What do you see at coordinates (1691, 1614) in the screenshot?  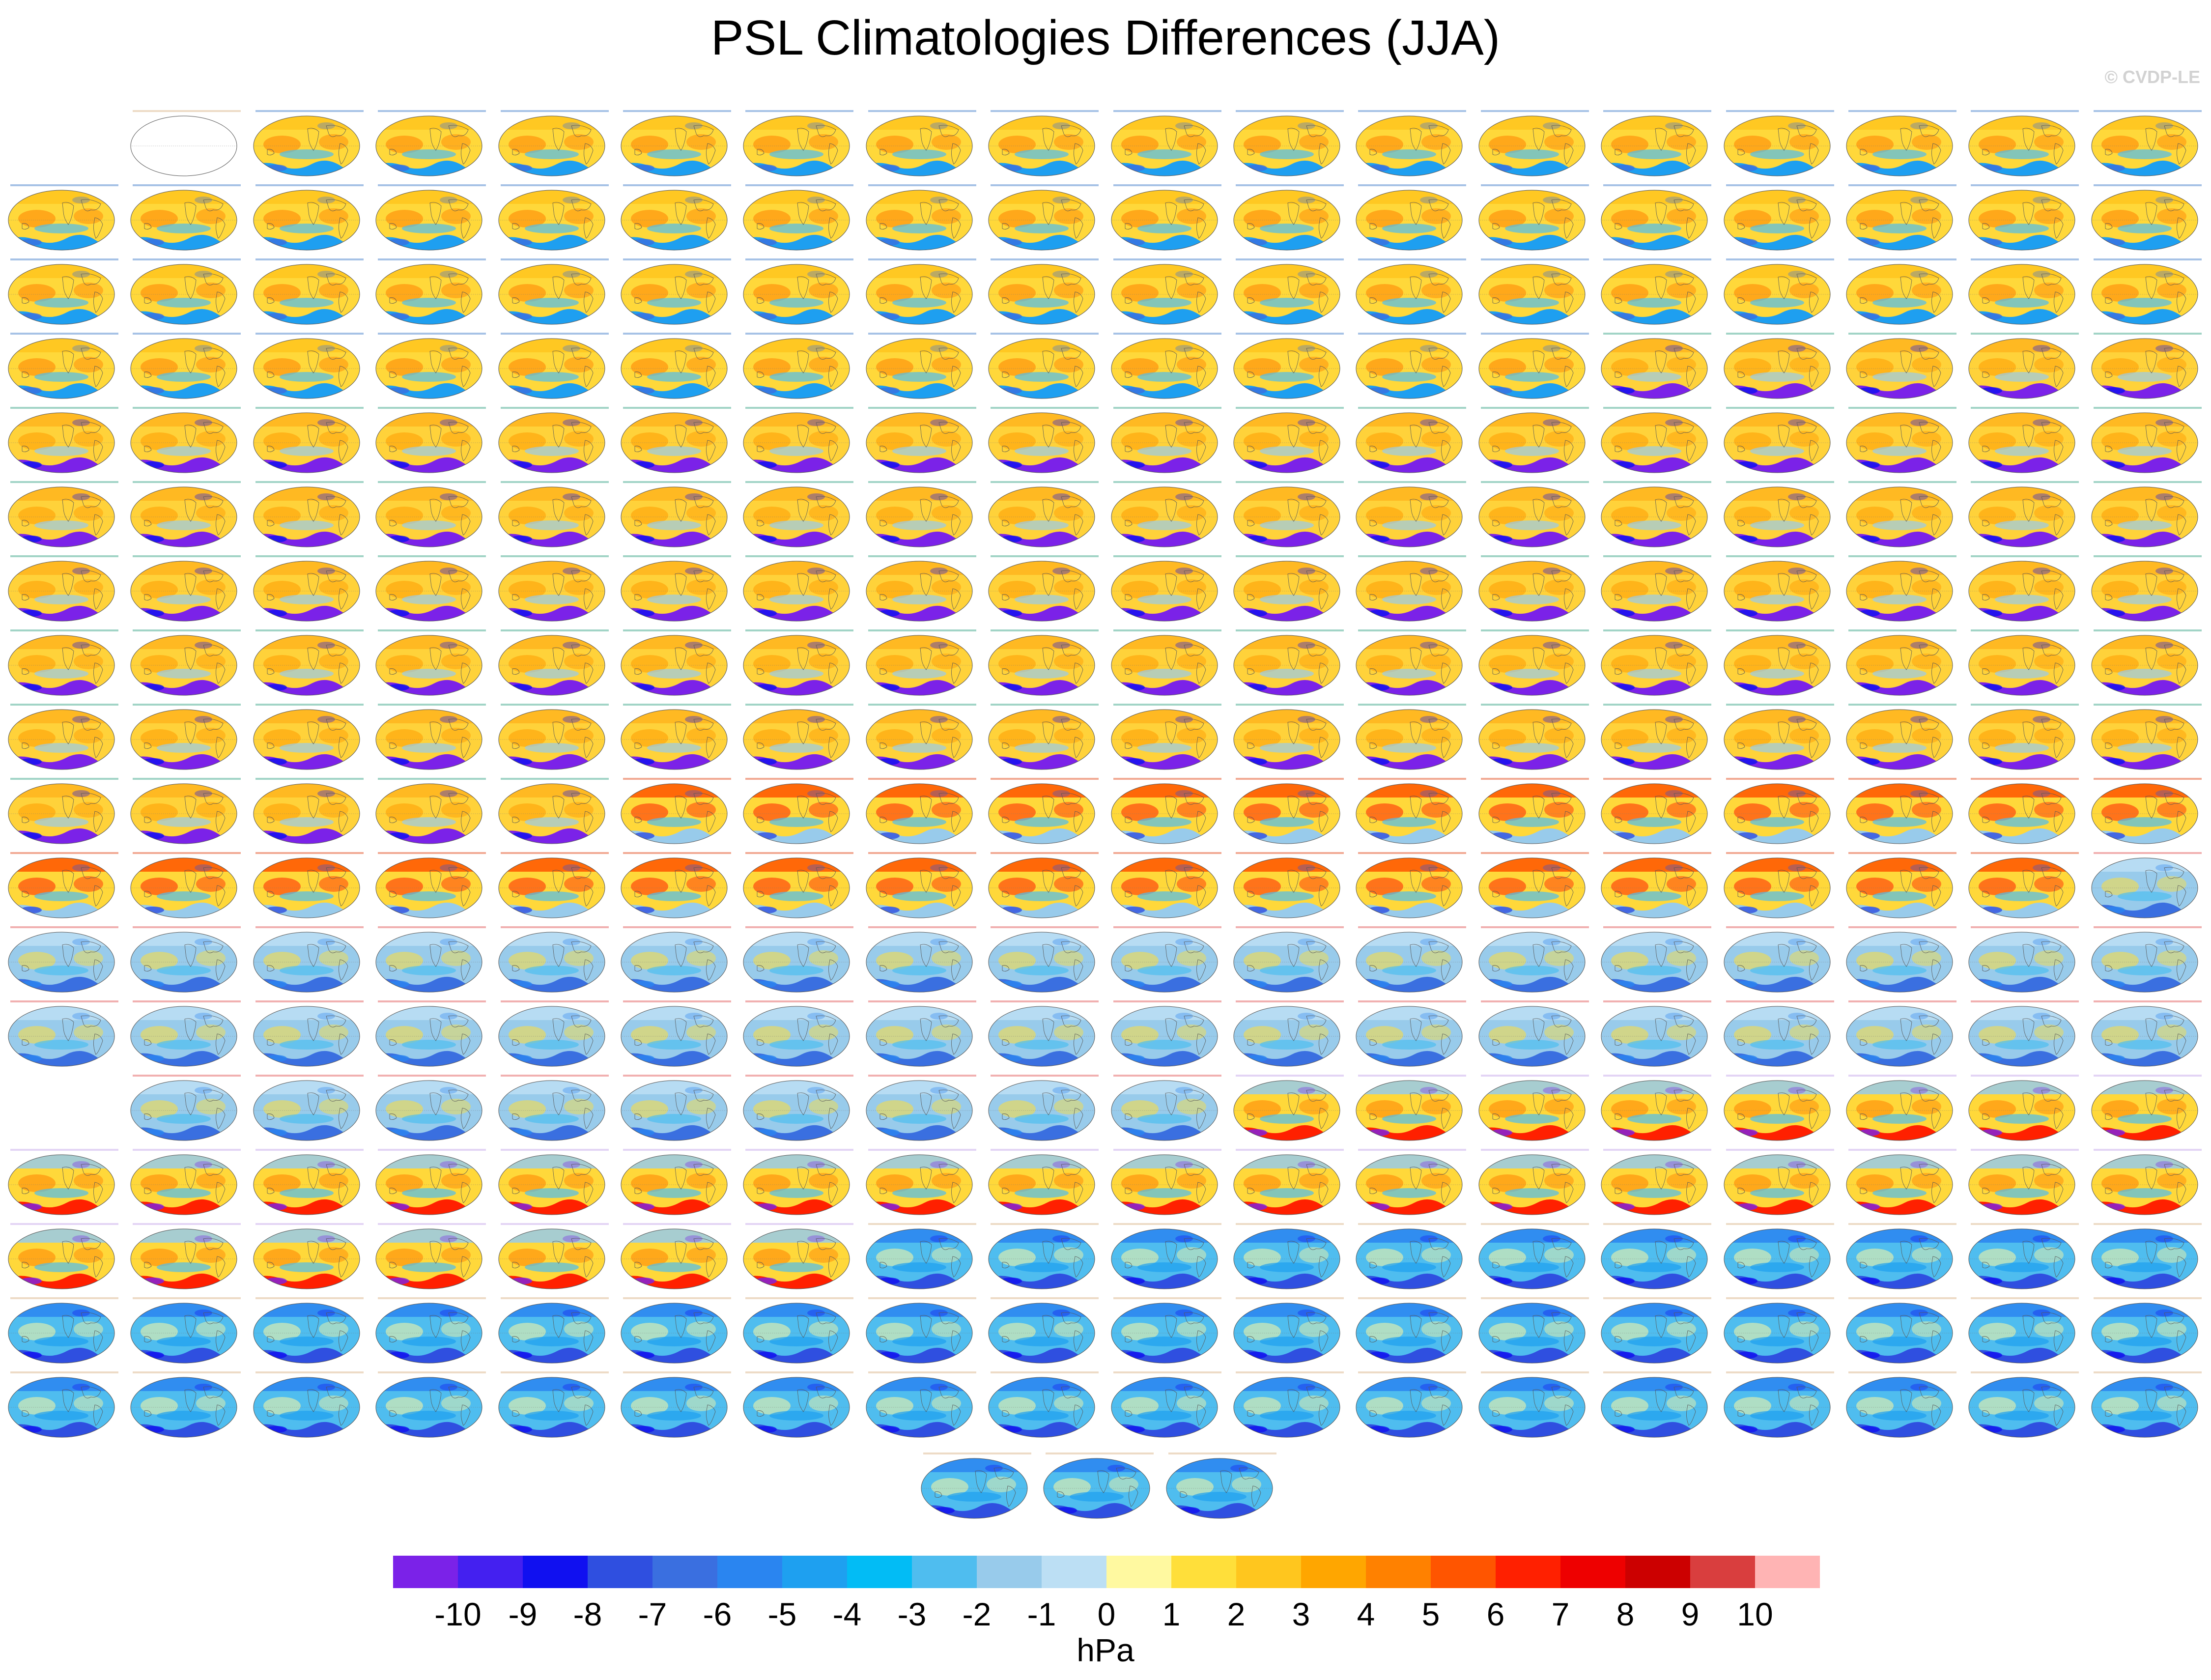 I see `colorbar-tick-label: 9` at bounding box center [1691, 1614].